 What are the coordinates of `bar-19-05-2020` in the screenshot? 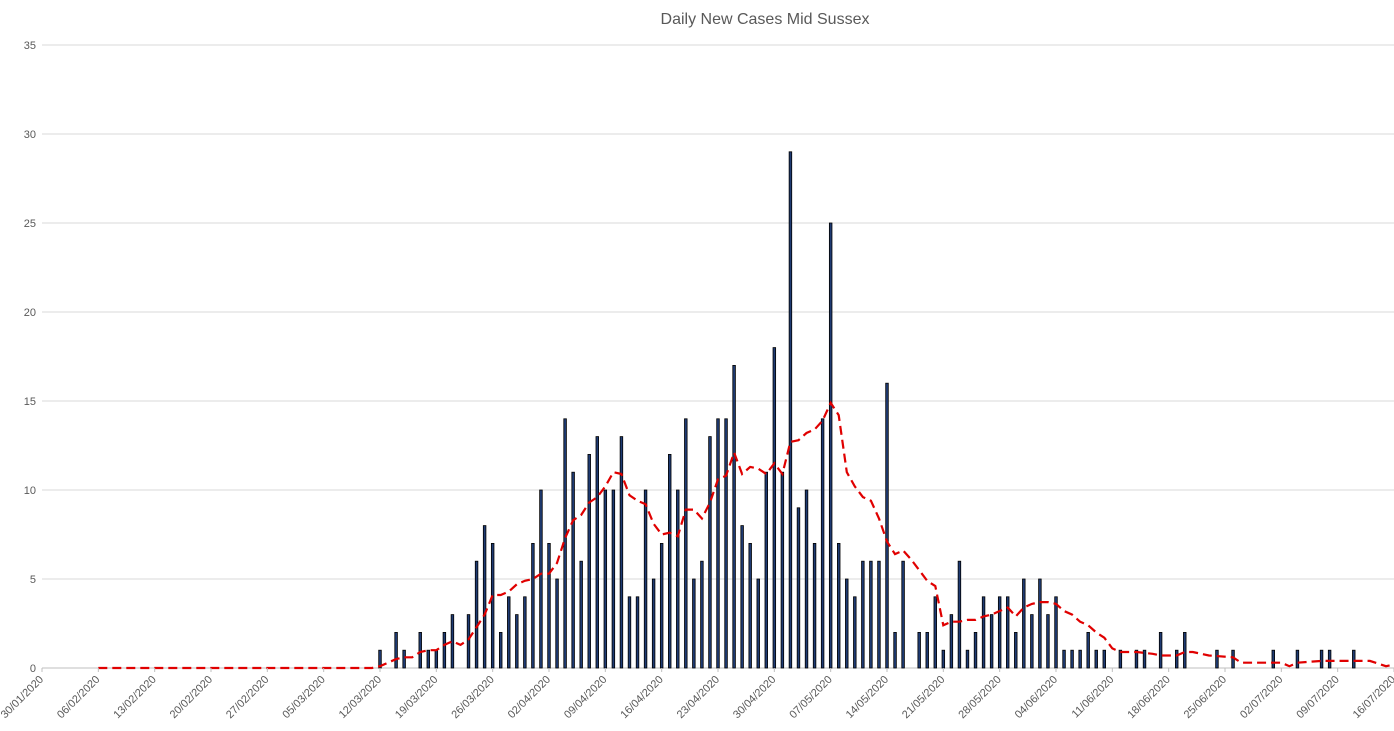 It's located at (927, 650).